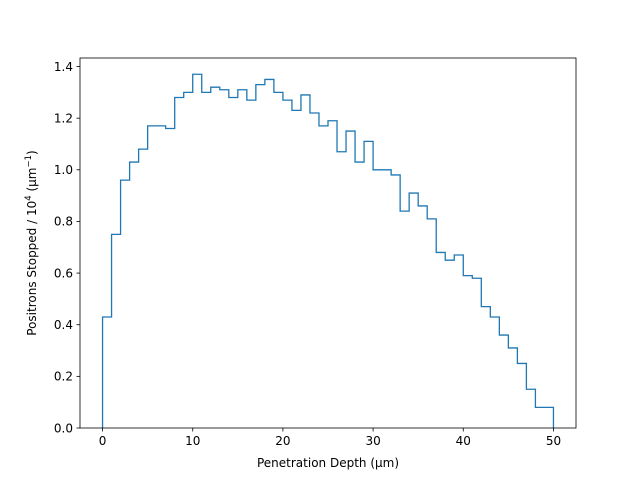  I want to click on y-axis-label: Positrons Stopped / 104 (µm−1), so click(31, 242).